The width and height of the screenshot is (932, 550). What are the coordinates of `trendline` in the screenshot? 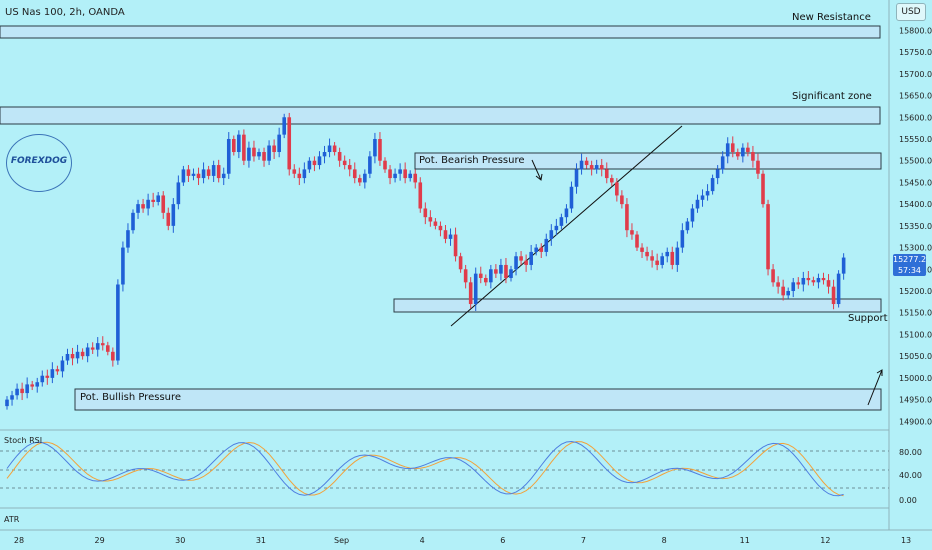 It's located at (566, 226).